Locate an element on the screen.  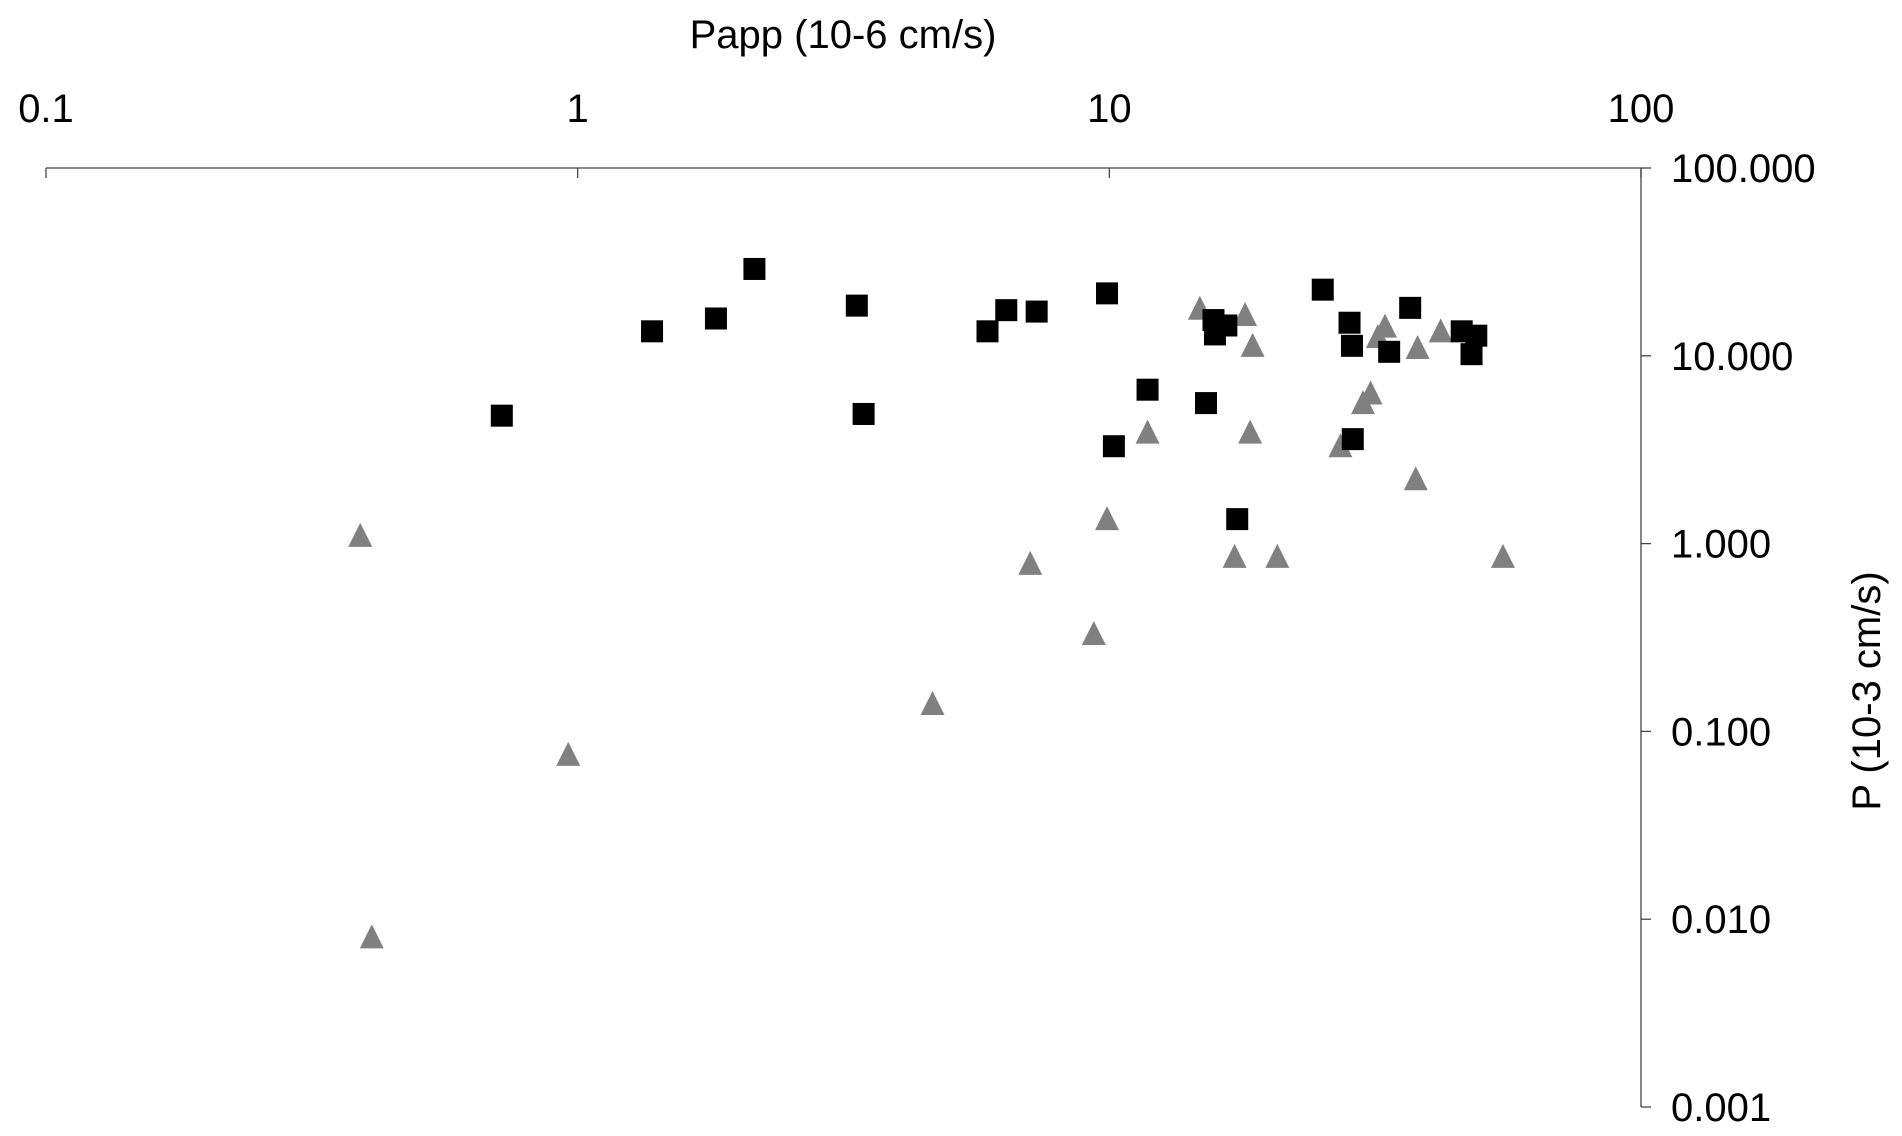
y-tick-label: 10.000 is located at coordinates (1732, 357).